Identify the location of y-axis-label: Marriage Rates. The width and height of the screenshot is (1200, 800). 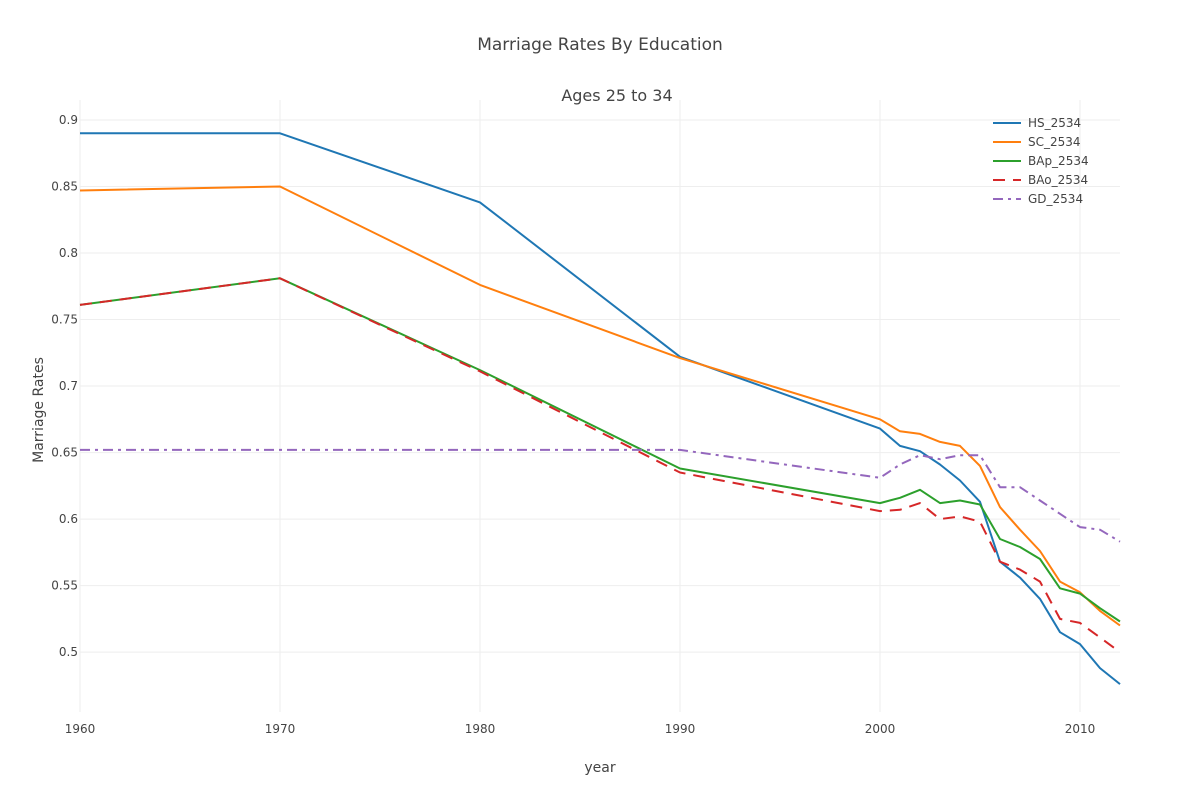
(39, 410).